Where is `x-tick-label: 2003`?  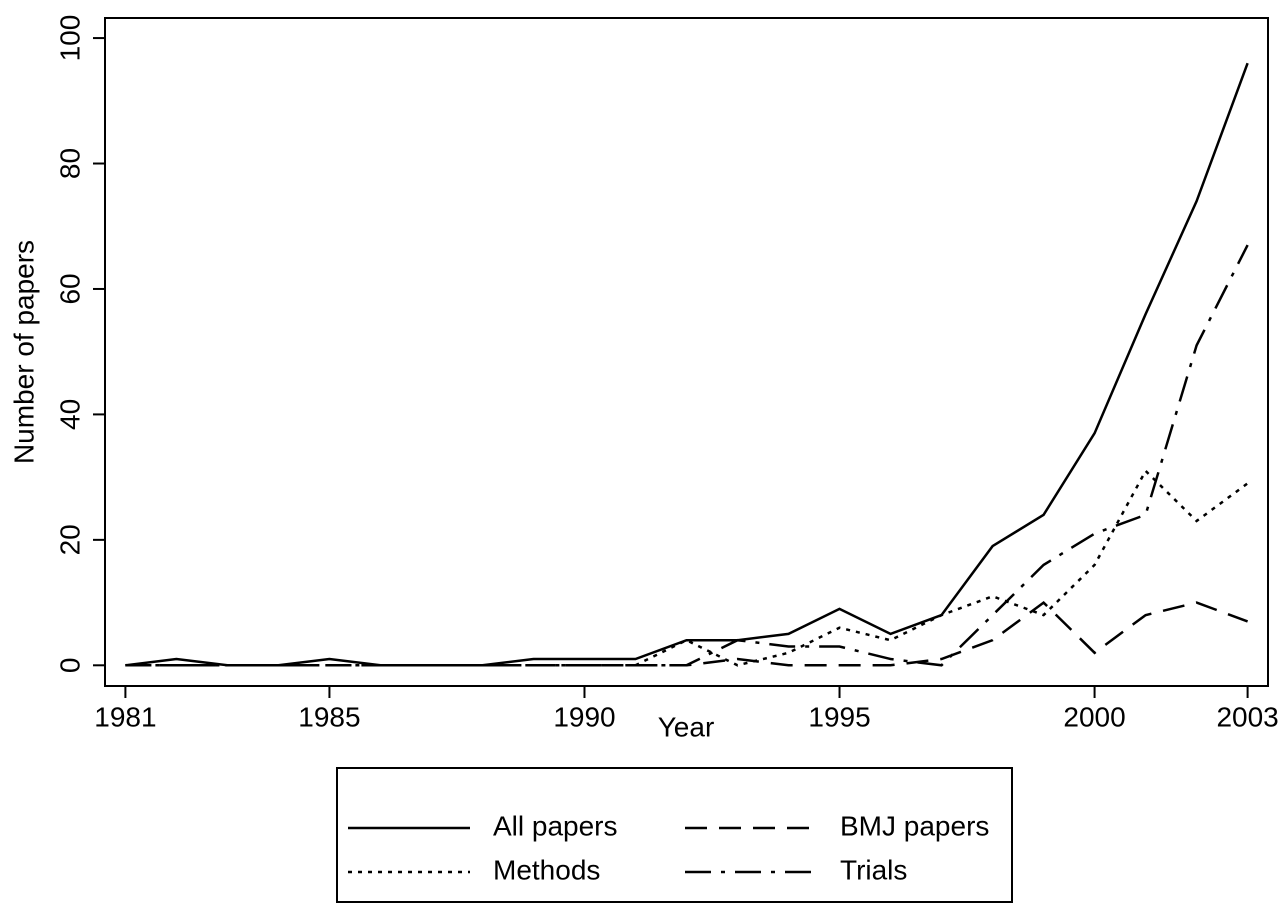 x-tick-label: 2003 is located at coordinates (1247, 716).